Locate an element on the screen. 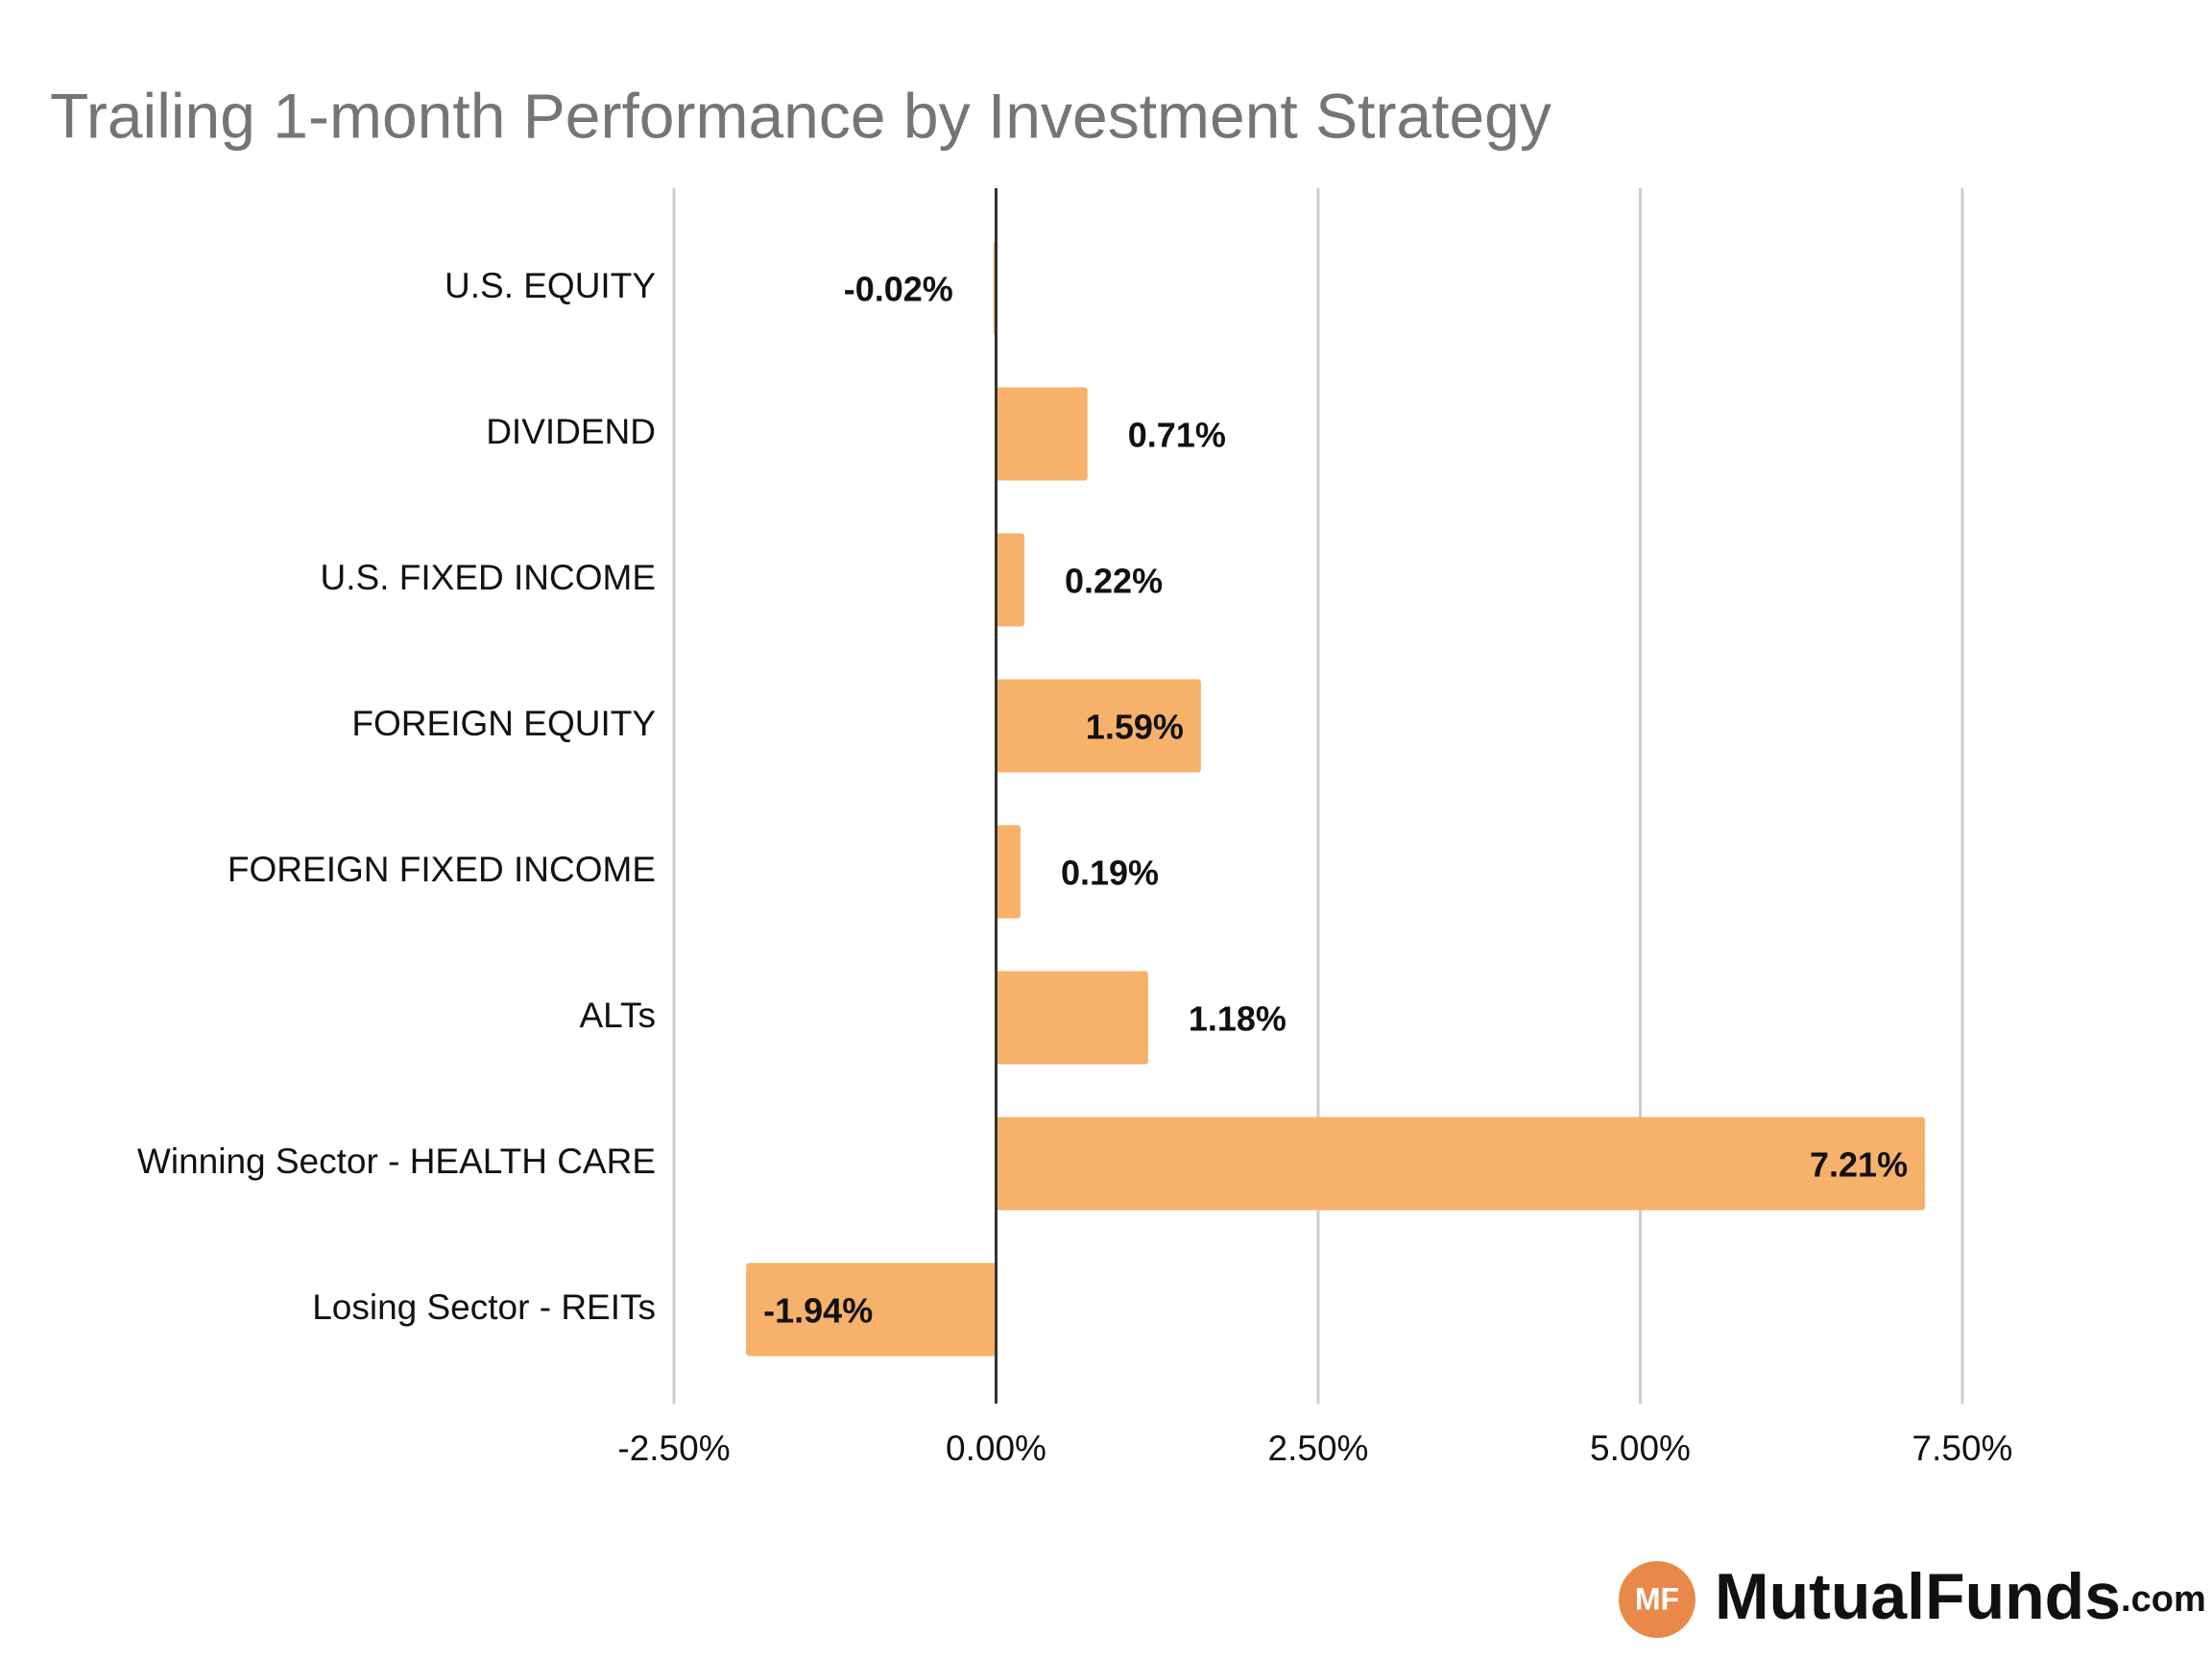 The width and height of the screenshot is (2212, 1659). logo-name: MutualFunds is located at coordinates (1918, 1597).